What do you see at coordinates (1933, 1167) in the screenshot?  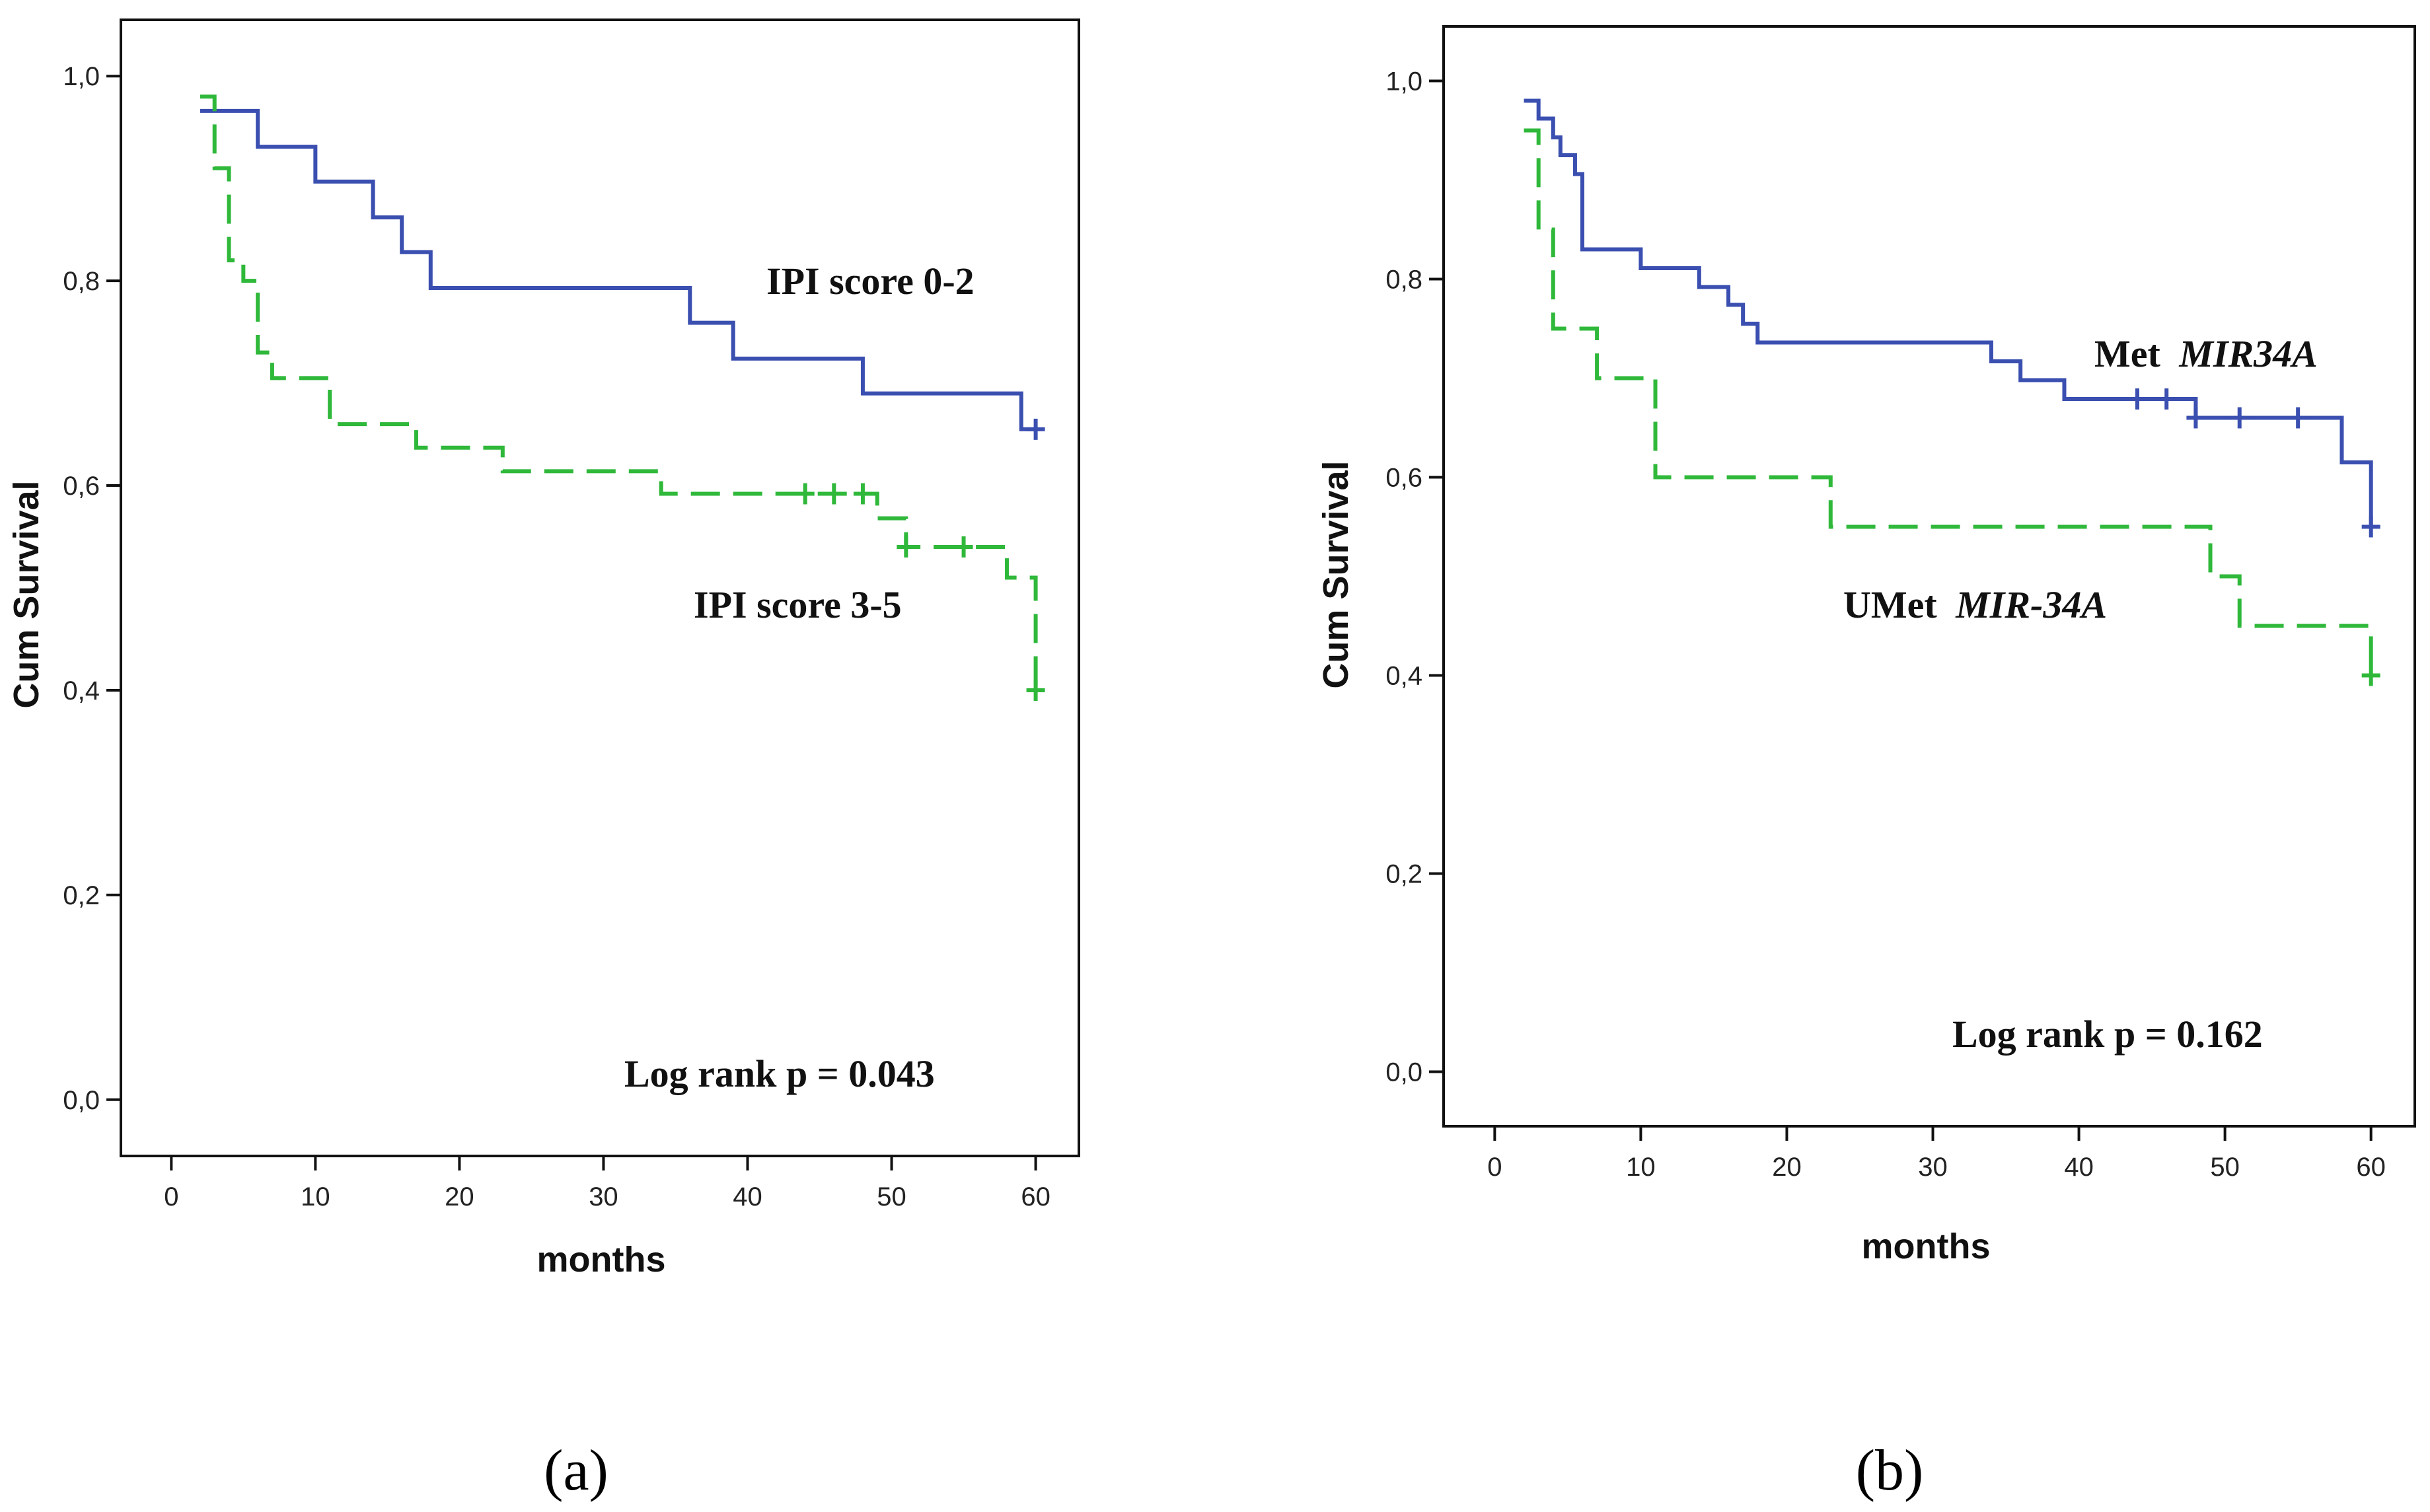 I see `x-tick-label-b-30: 30` at bounding box center [1933, 1167].